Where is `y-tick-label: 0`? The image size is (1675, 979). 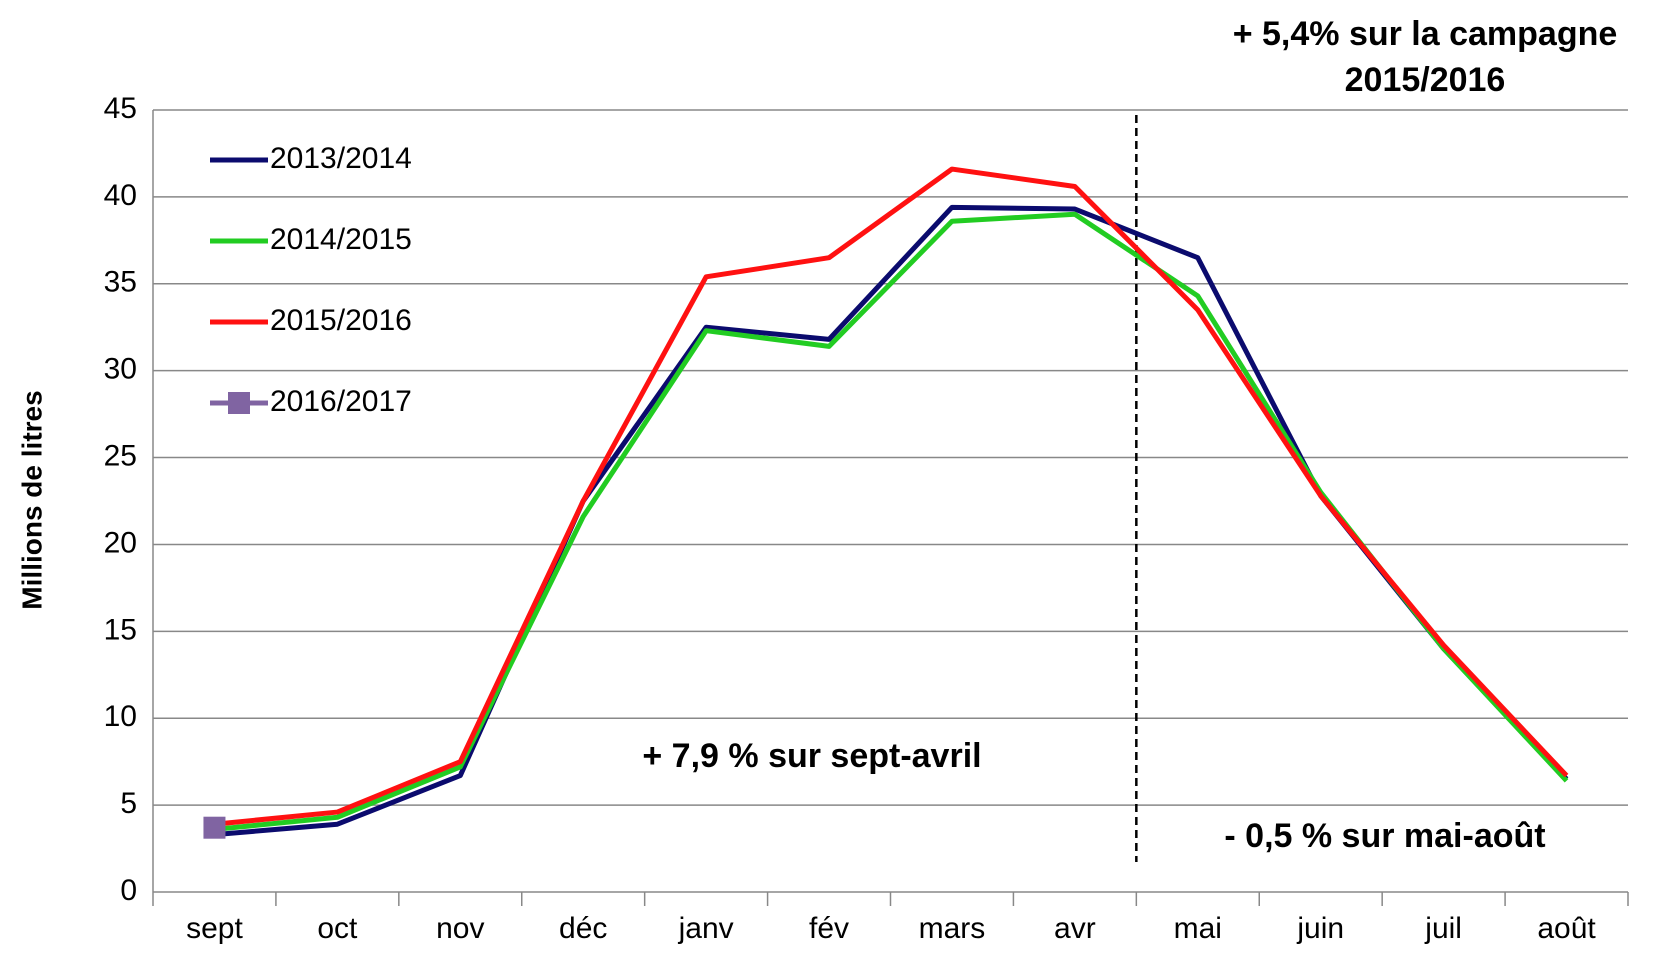
y-tick-label: 0 is located at coordinates (128, 890).